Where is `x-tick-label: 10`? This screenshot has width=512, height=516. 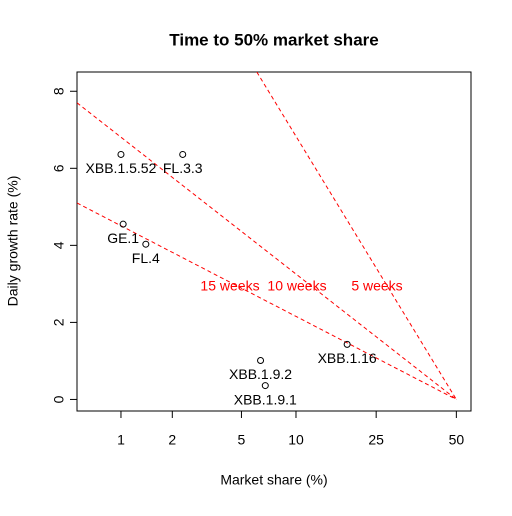 x-tick-label: 10 is located at coordinates (296, 440).